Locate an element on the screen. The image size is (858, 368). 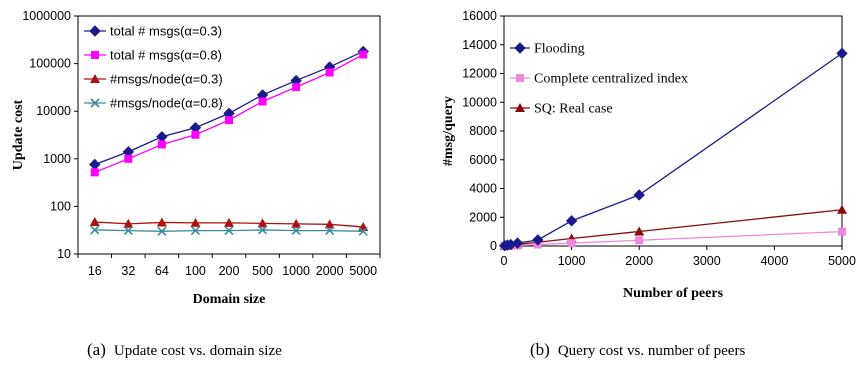
caption-b: (b) Query cost vs. number of peers is located at coordinates (637, 349).